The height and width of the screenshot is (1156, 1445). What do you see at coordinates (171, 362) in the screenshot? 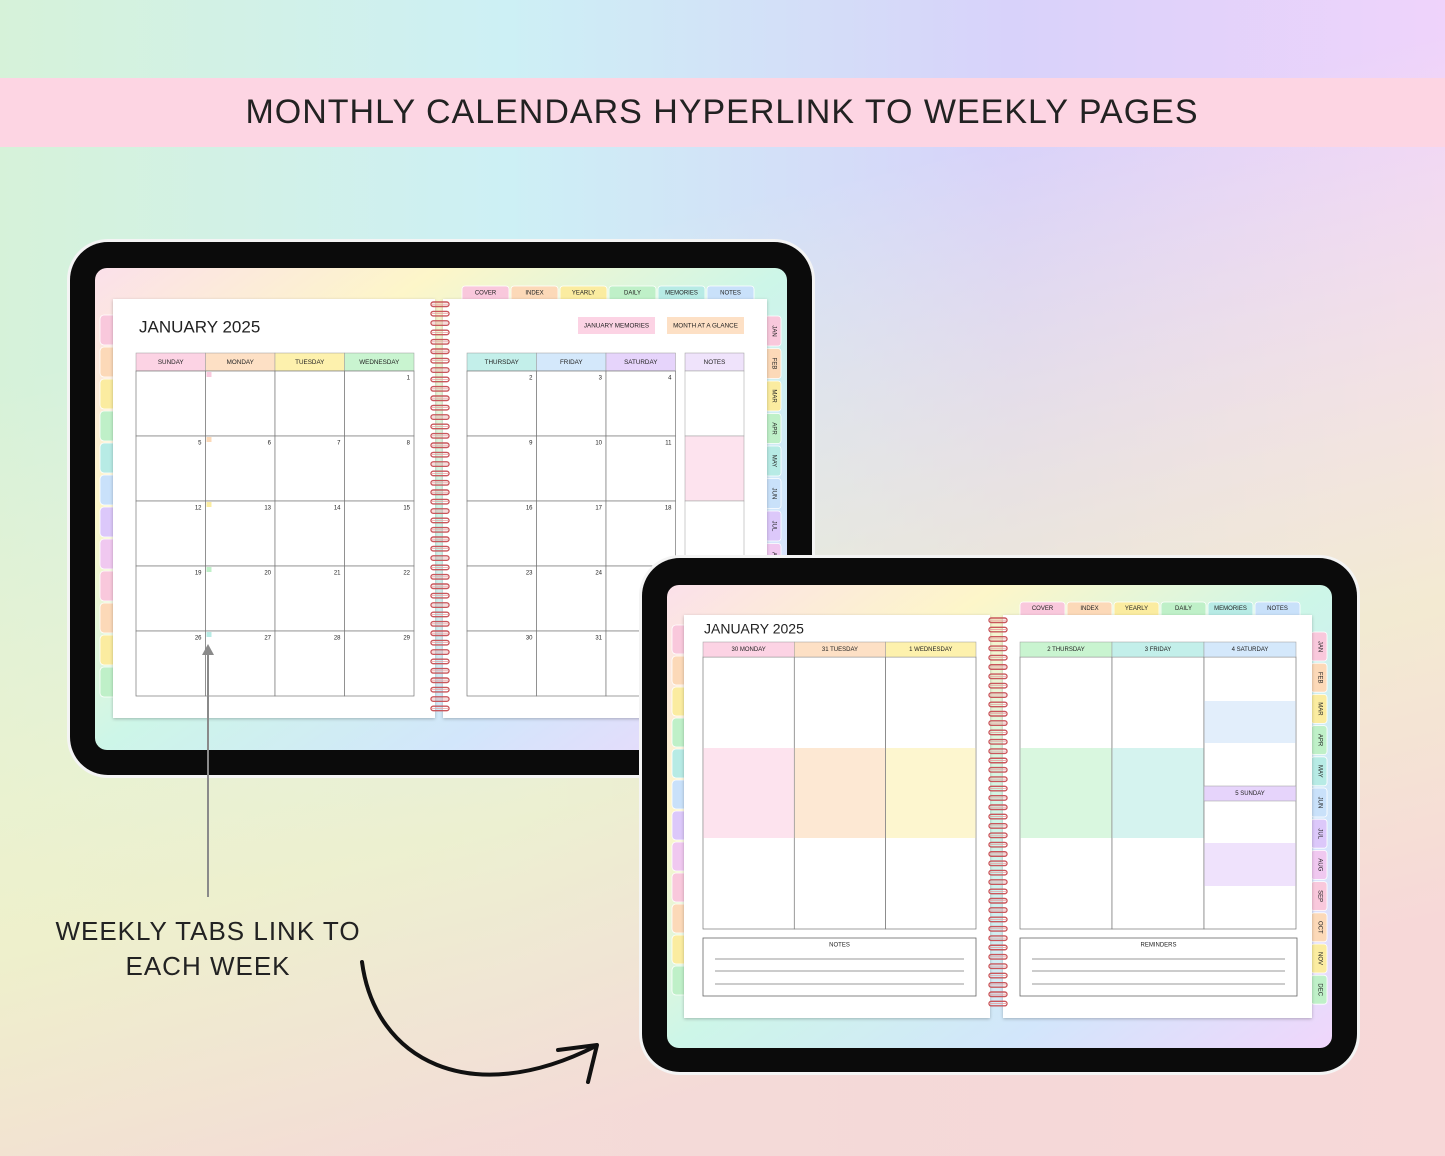
I see `day-header-label: SUNDAY` at bounding box center [171, 362].